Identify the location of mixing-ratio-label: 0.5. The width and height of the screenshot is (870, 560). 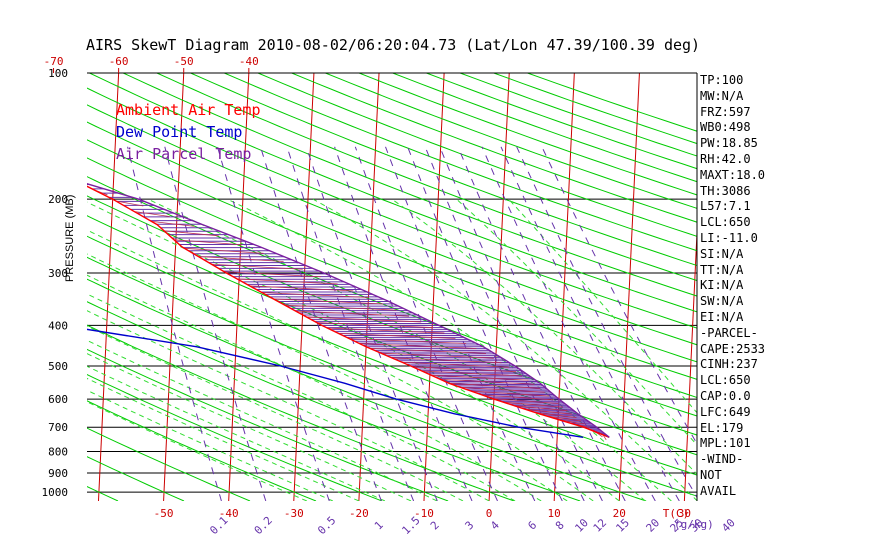
(326, 525).